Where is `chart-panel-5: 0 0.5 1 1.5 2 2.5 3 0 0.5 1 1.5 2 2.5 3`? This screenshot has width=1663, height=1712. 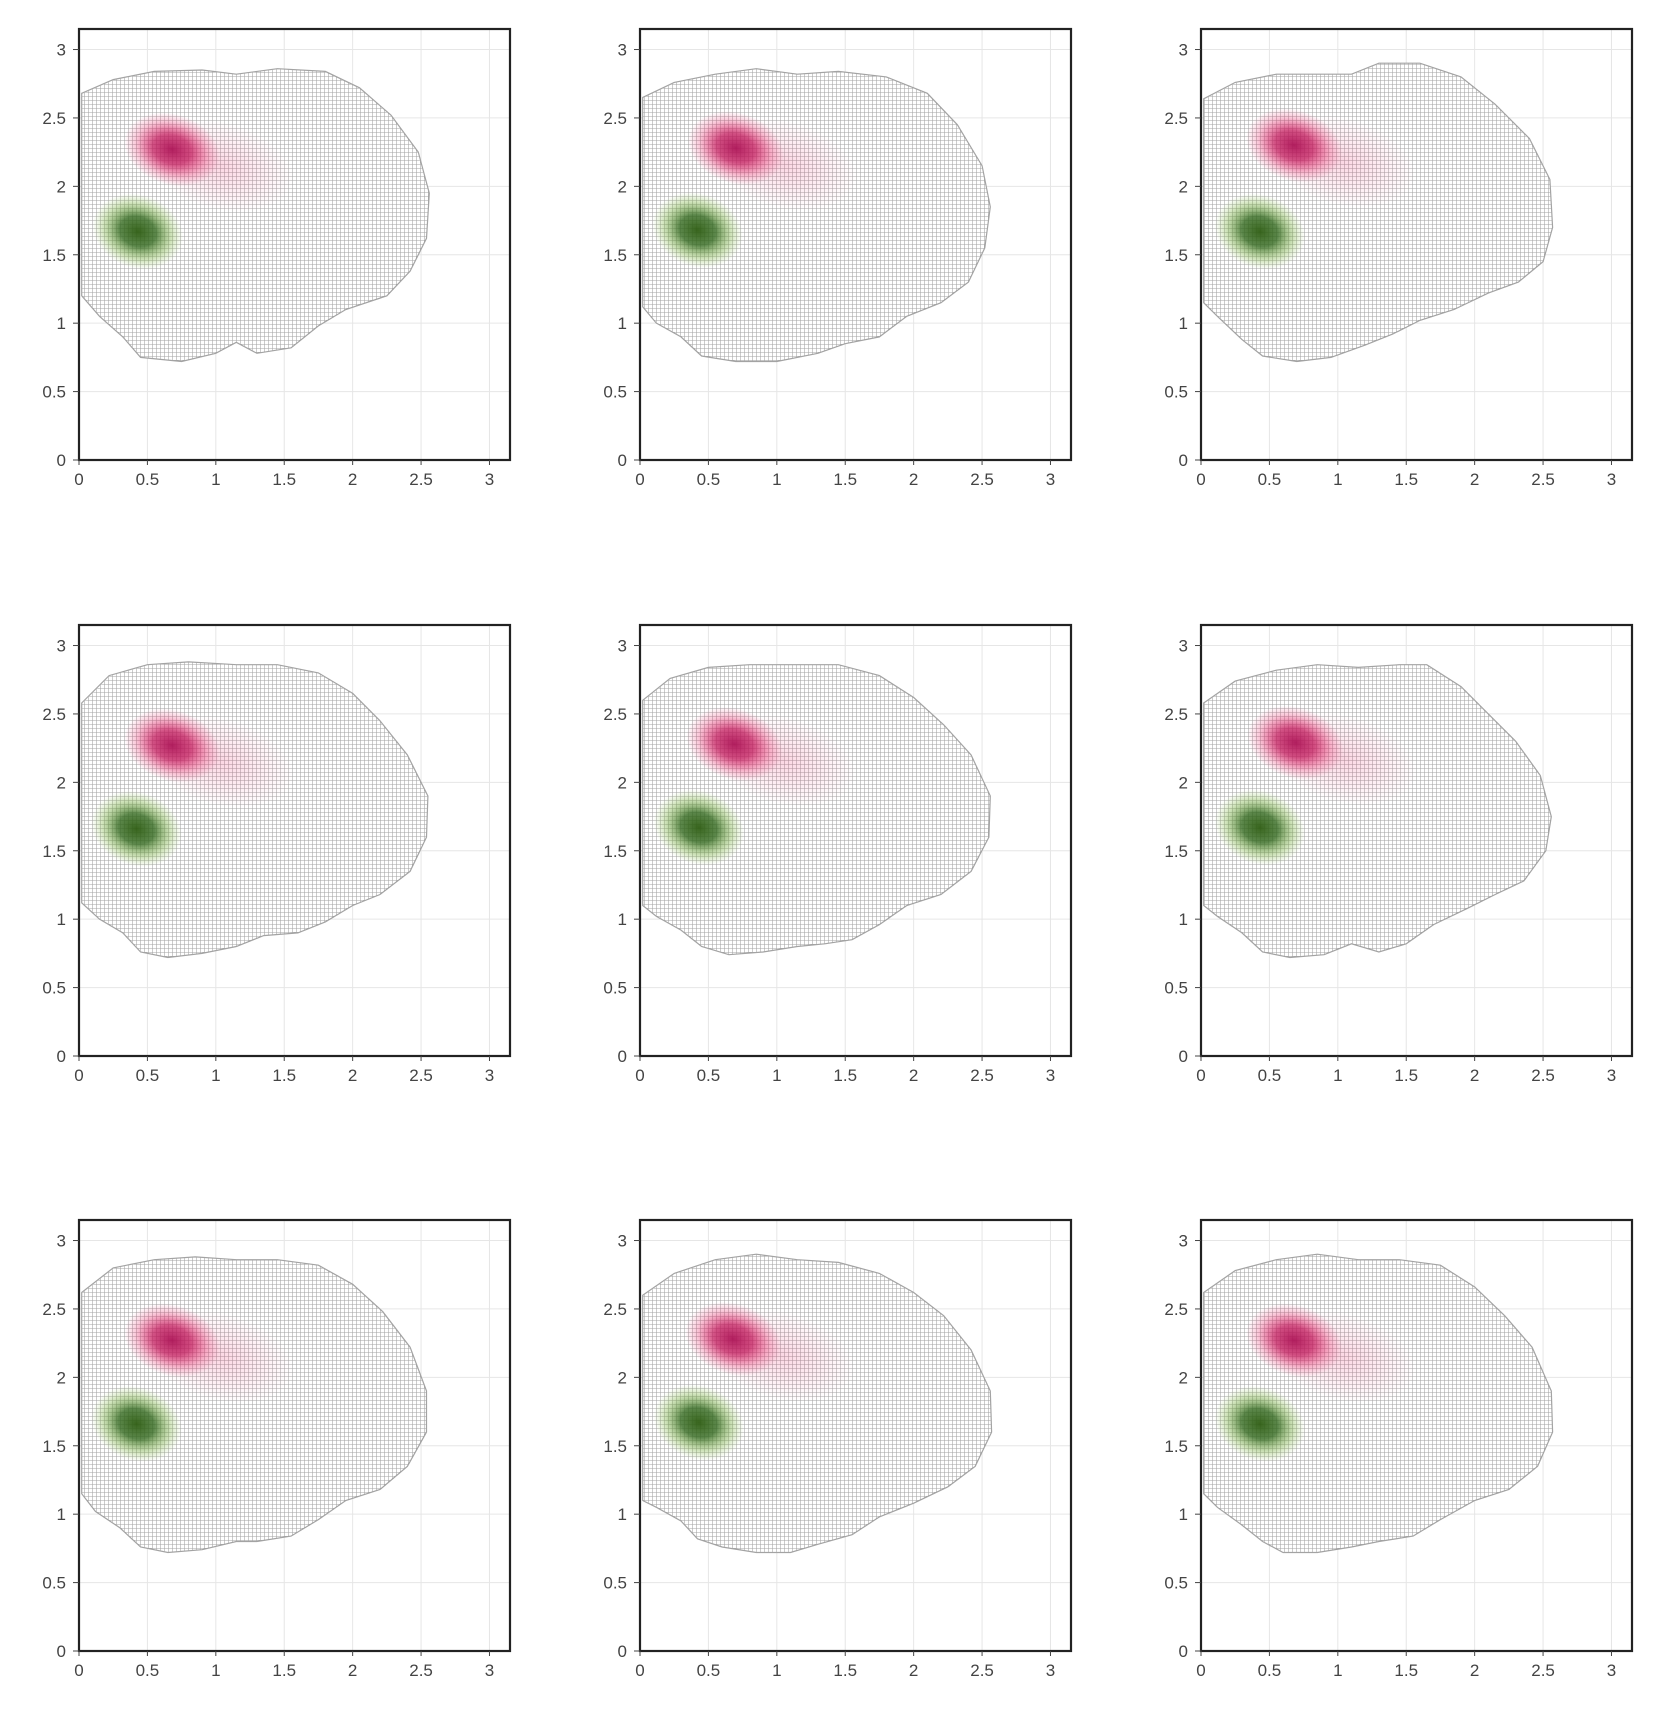 chart-panel-5: 0 0.5 1 1.5 2 2.5 3 0 0.5 1 1.5 2 2.5 3 is located at coordinates (838, 854).